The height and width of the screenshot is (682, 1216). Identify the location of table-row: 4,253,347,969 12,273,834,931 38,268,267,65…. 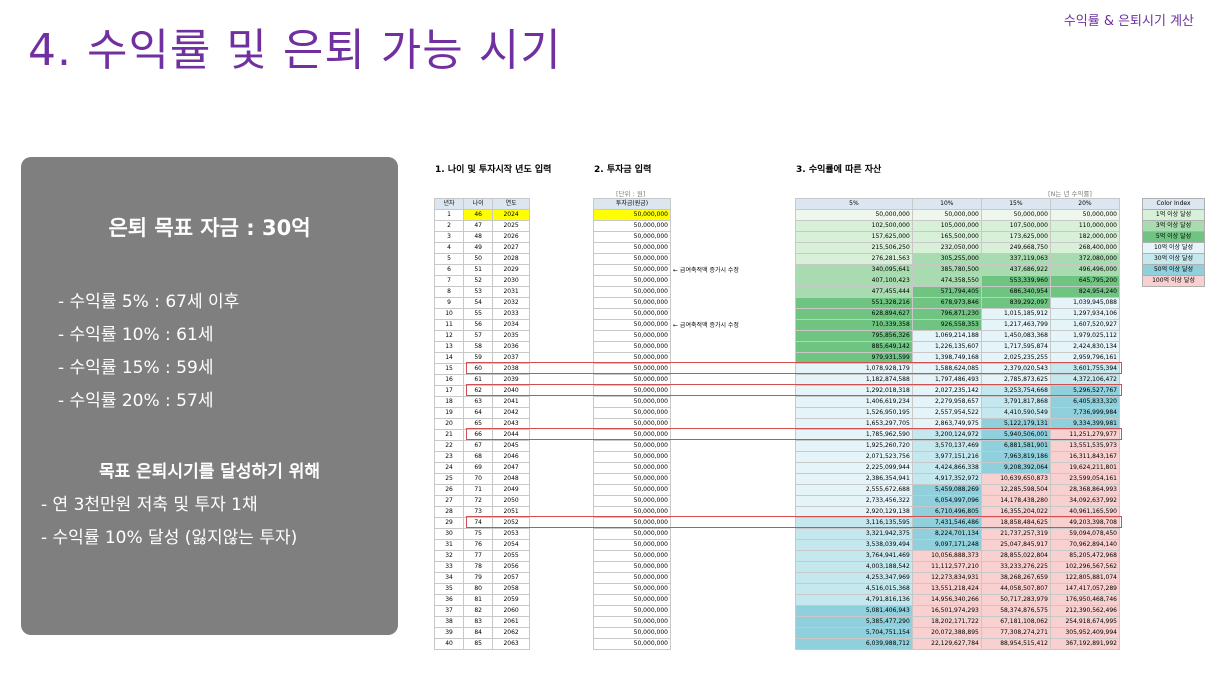
(958, 578).